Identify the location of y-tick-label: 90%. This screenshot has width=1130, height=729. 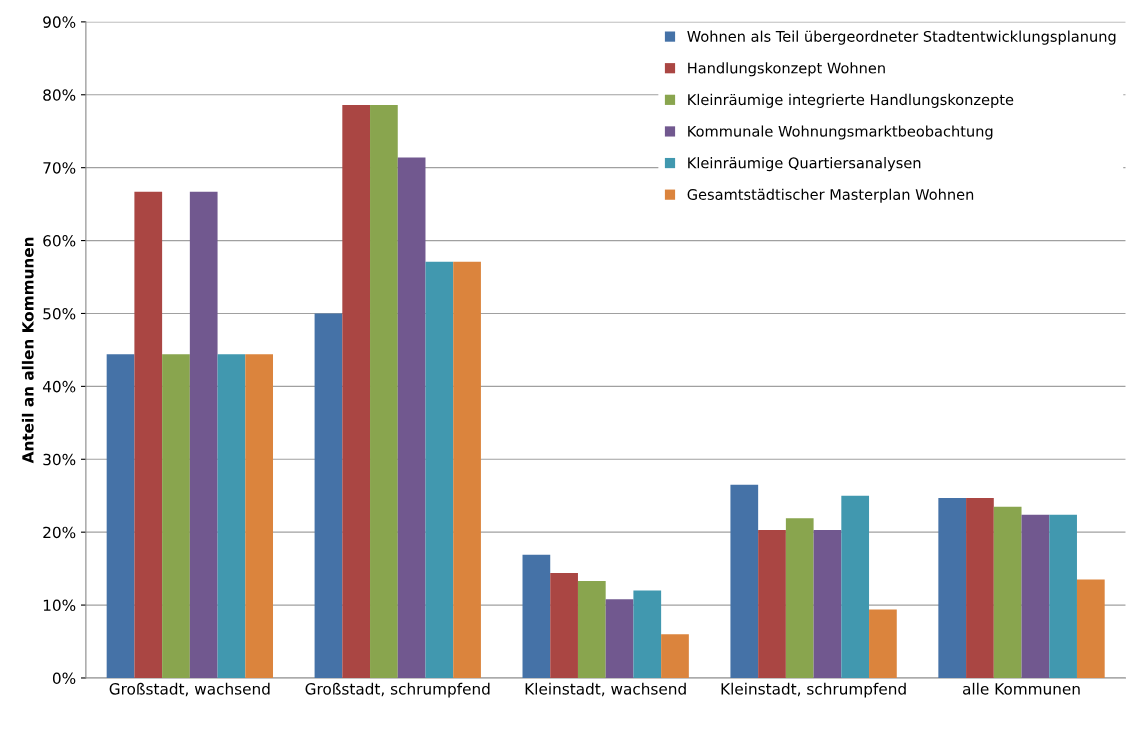
(59, 22).